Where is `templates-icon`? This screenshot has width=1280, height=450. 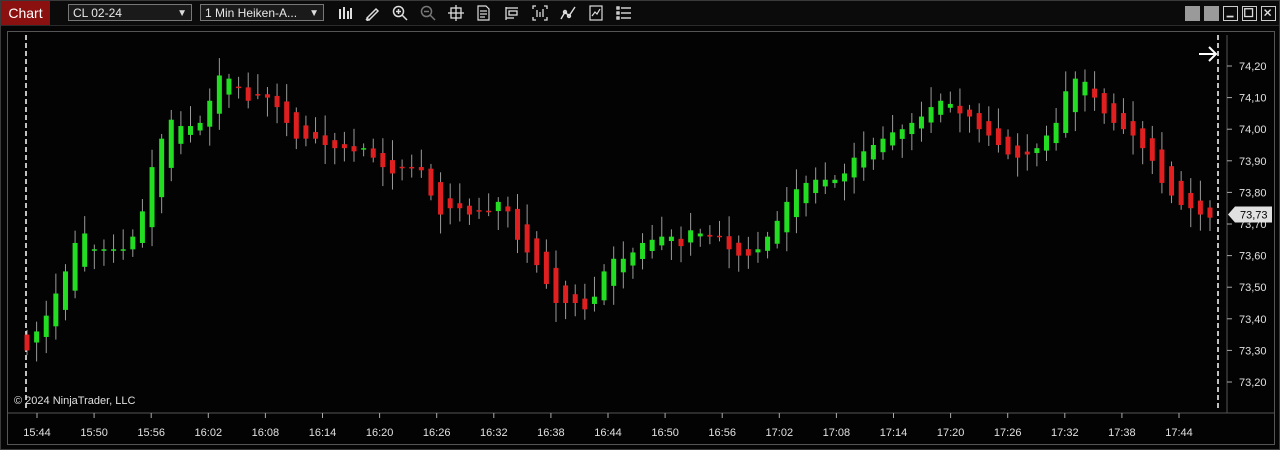
templates-icon is located at coordinates (596, 13).